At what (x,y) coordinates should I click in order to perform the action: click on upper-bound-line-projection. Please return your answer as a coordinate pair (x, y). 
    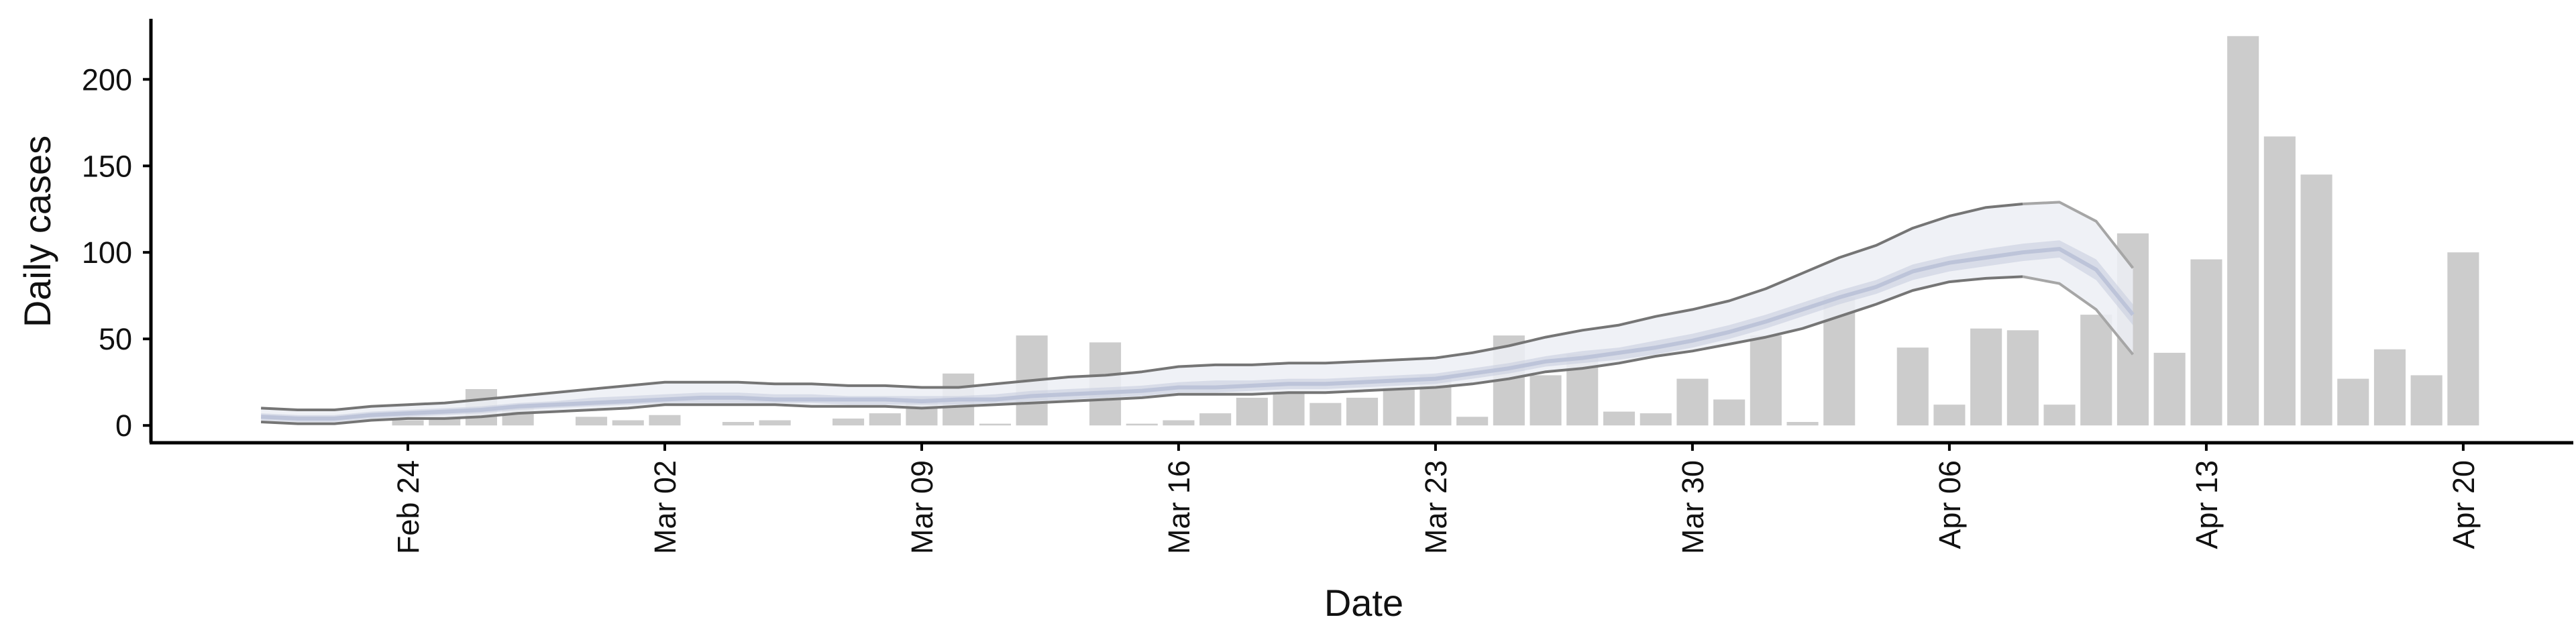
    Looking at the image, I should click on (2079, 235).